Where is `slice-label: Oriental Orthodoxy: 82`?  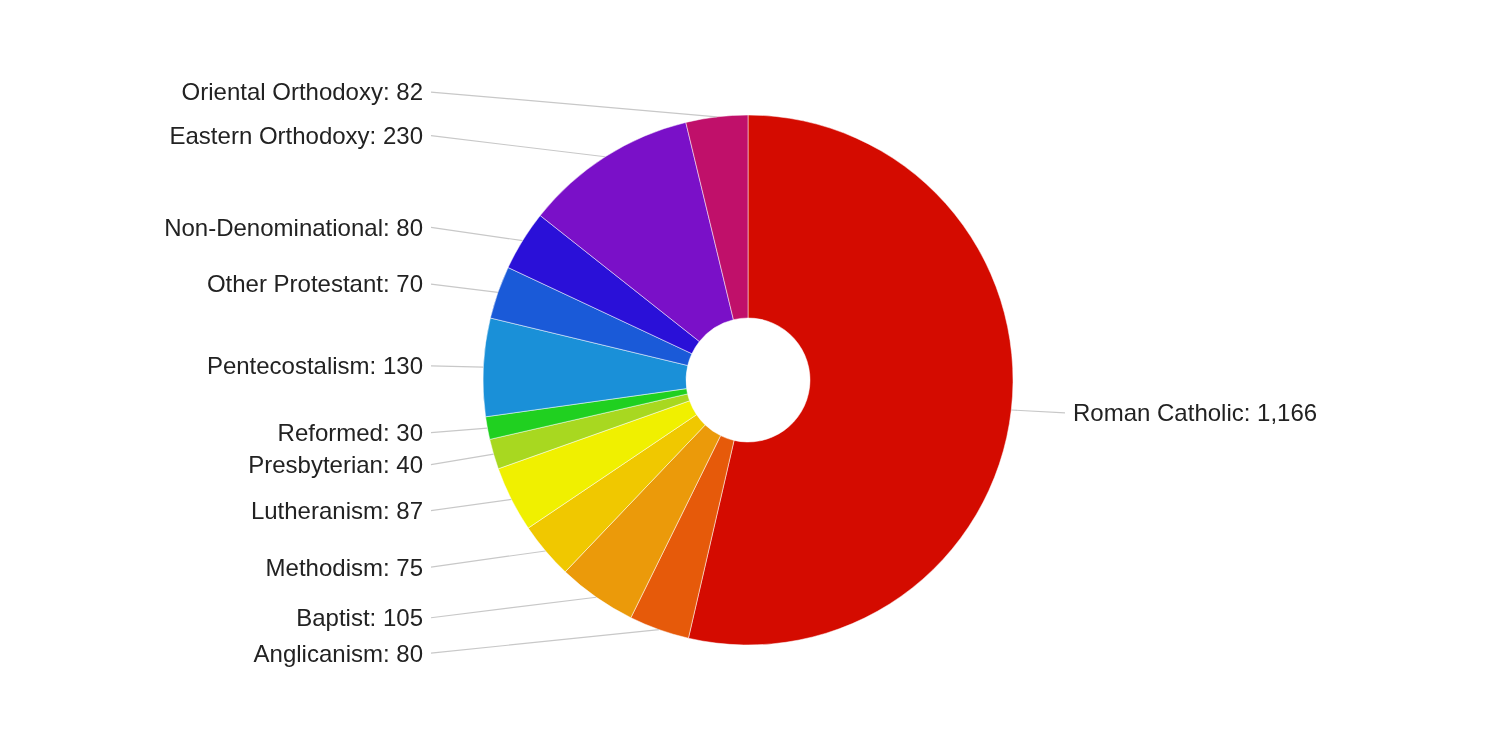
slice-label: Oriental Orthodoxy: 82 is located at coordinates (302, 92).